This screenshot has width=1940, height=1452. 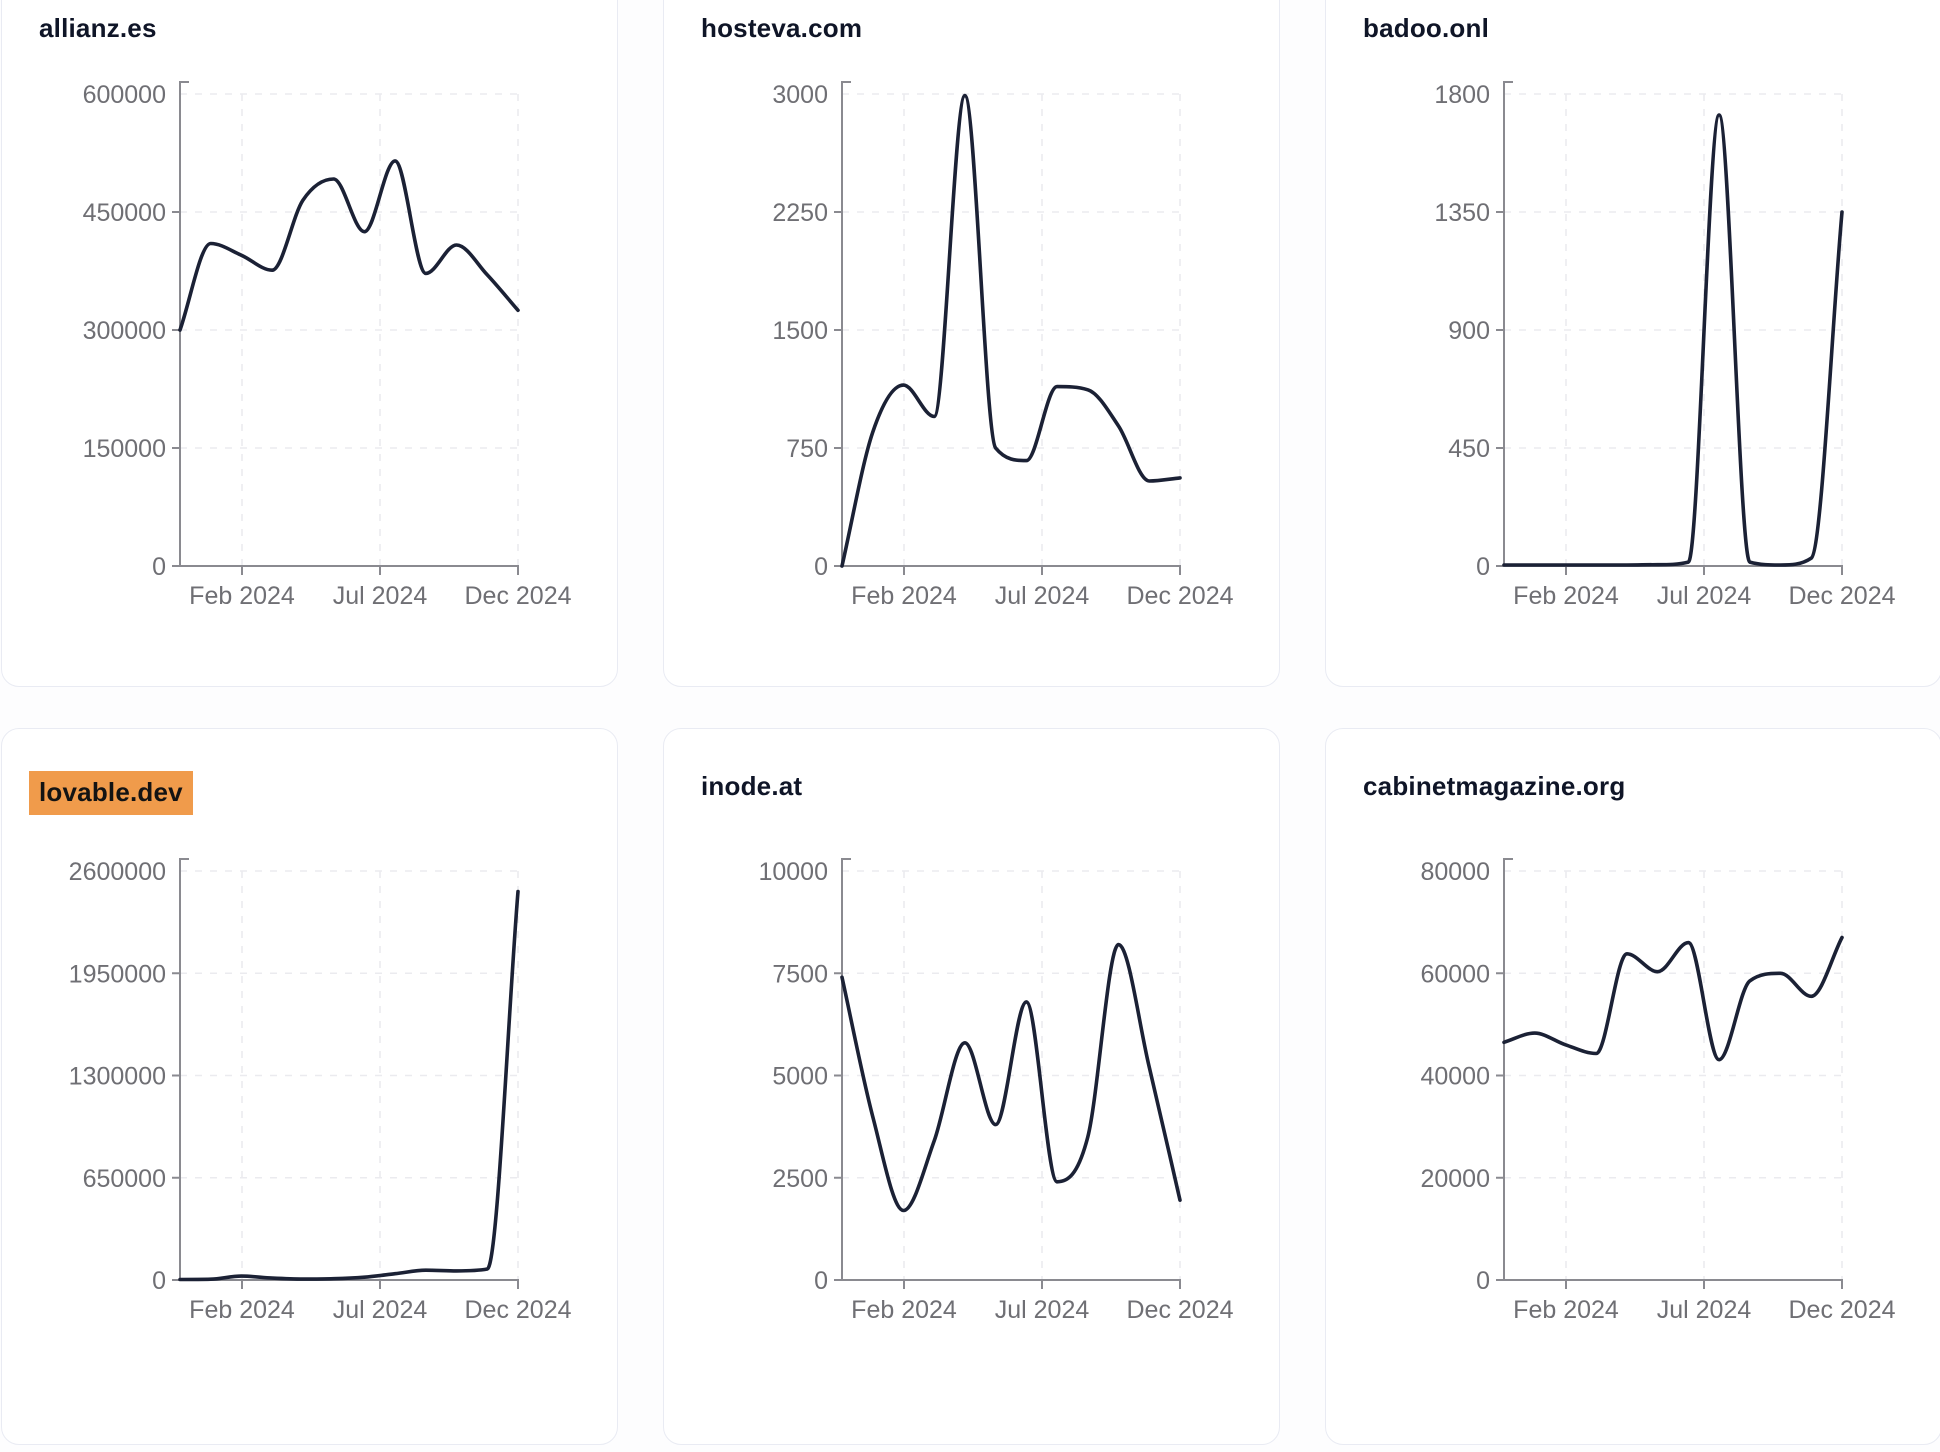 What do you see at coordinates (124, 1179) in the screenshot?
I see `svg-text: 650000` at bounding box center [124, 1179].